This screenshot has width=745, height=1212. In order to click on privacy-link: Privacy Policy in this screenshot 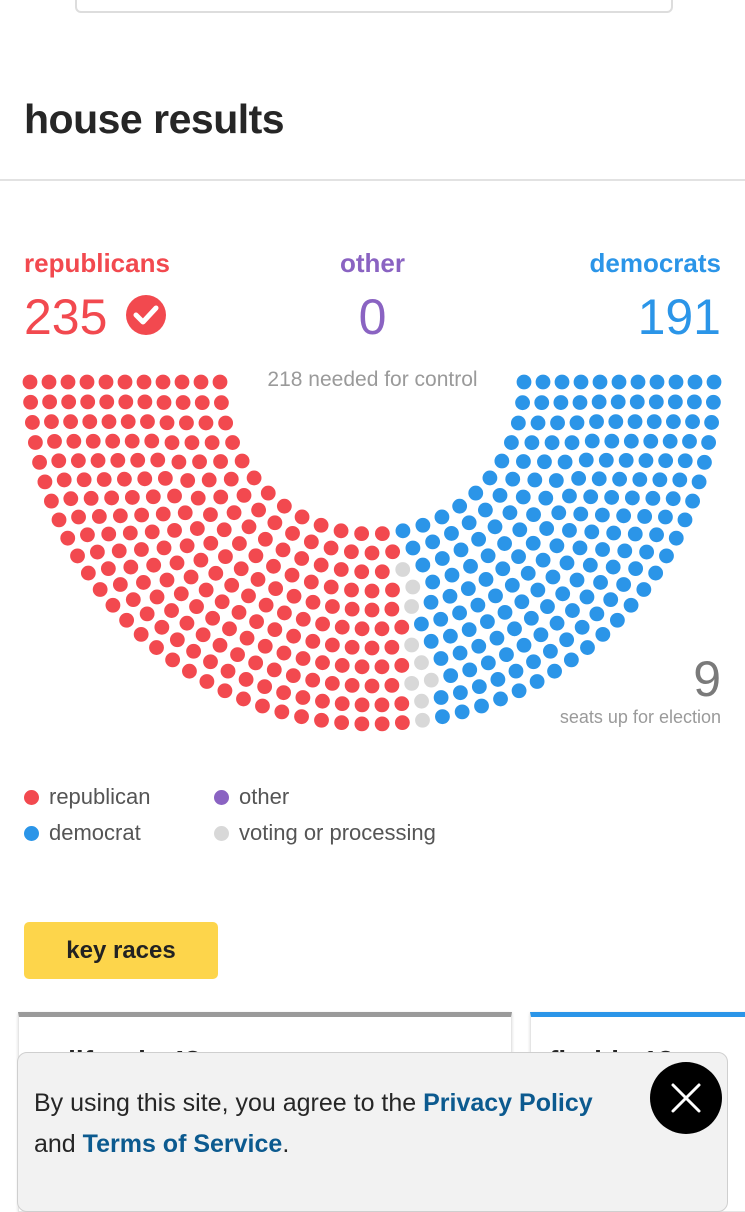, I will do `click(508, 1103)`.